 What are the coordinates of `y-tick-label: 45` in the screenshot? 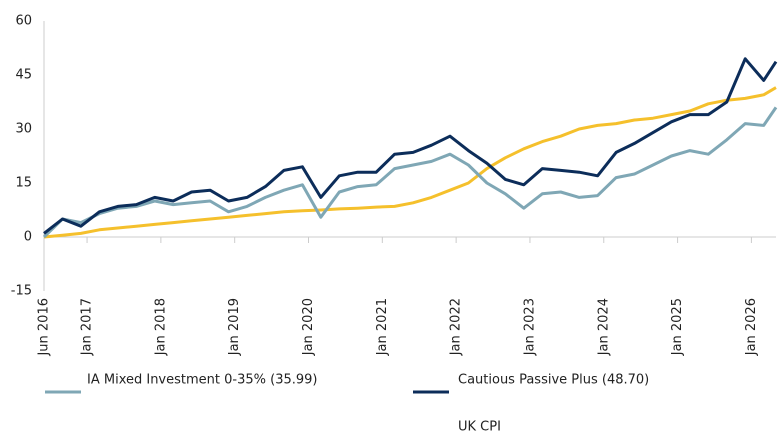 It's located at (23, 75).